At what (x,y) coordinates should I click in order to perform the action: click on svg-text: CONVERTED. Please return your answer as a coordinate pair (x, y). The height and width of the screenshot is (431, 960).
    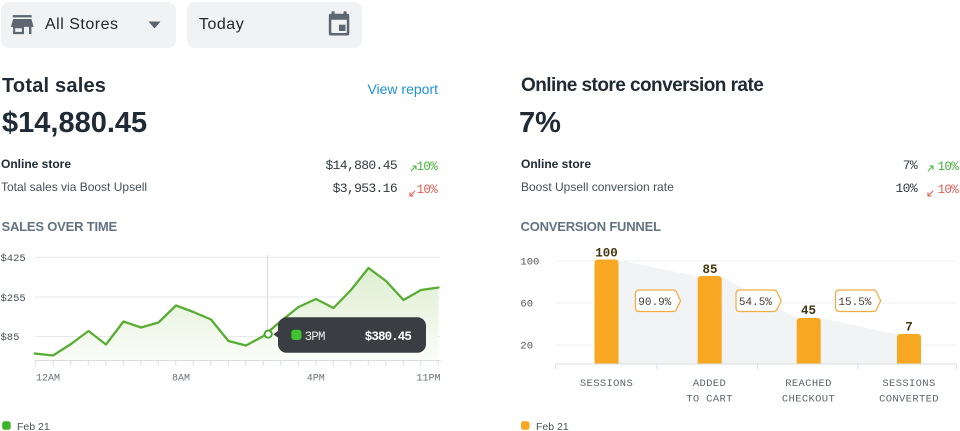
    Looking at the image, I should click on (909, 400).